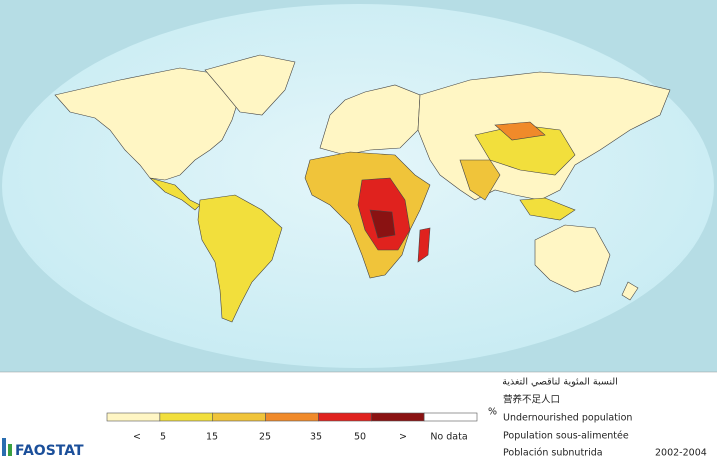 Image resolution: width=717 pixels, height=460 pixels. Describe the element at coordinates (681, 453) in the screenshot. I see `legend-period: 2002-2004` at that location.